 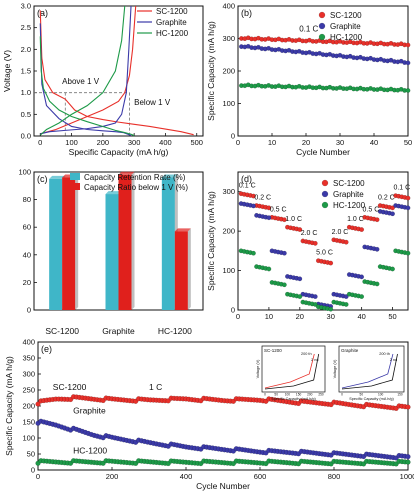 What do you see at coordinates (81, 81) in the screenshot?
I see `a-annotation-above: Above 1 V` at bounding box center [81, 81].